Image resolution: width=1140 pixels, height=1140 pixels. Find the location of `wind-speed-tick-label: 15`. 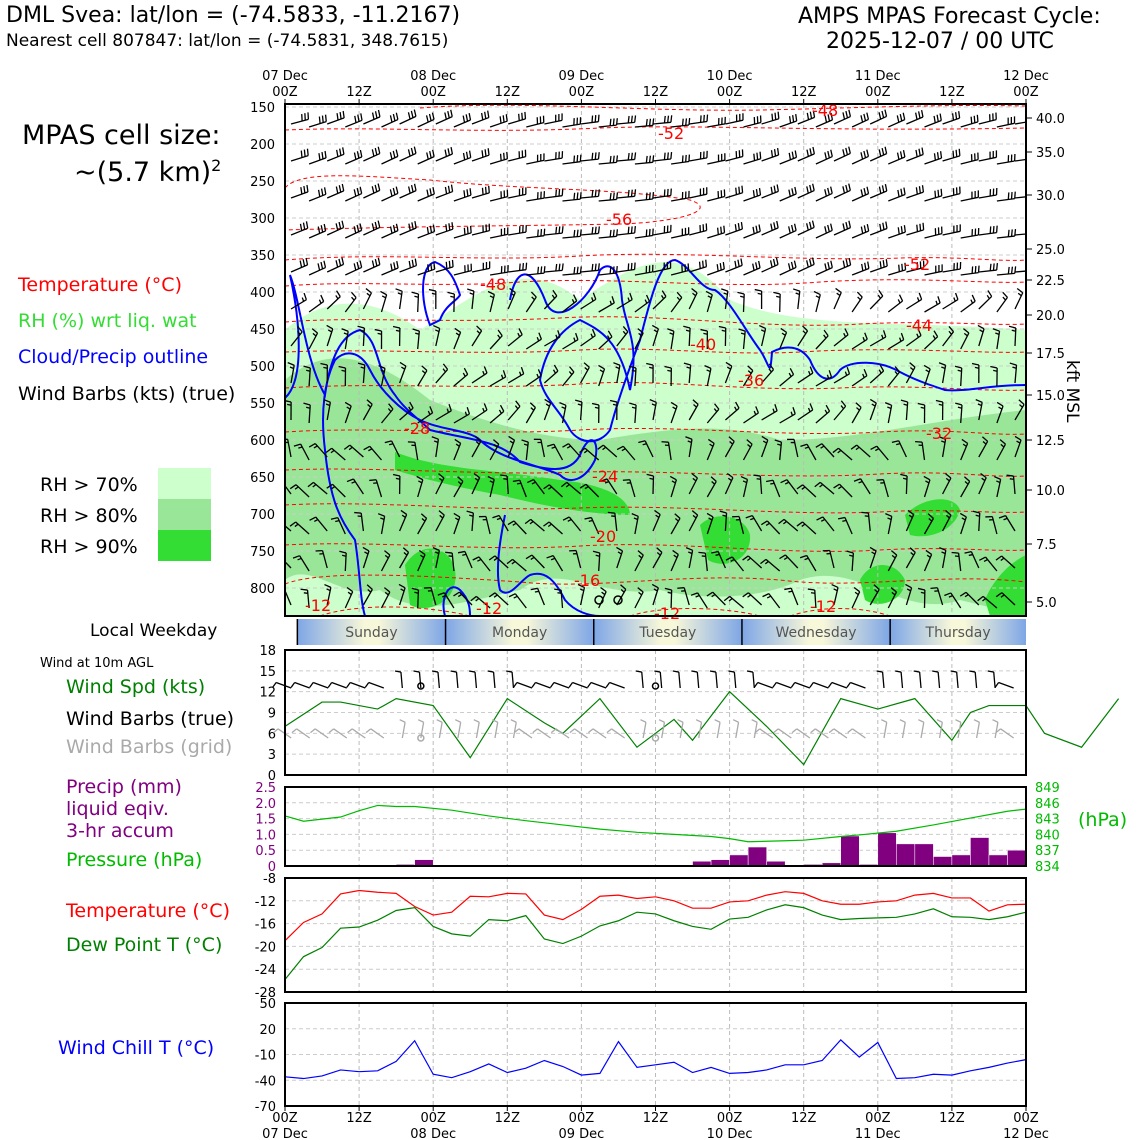

wind-speed-tick-label: 15 is located at coordinates (267, 672).